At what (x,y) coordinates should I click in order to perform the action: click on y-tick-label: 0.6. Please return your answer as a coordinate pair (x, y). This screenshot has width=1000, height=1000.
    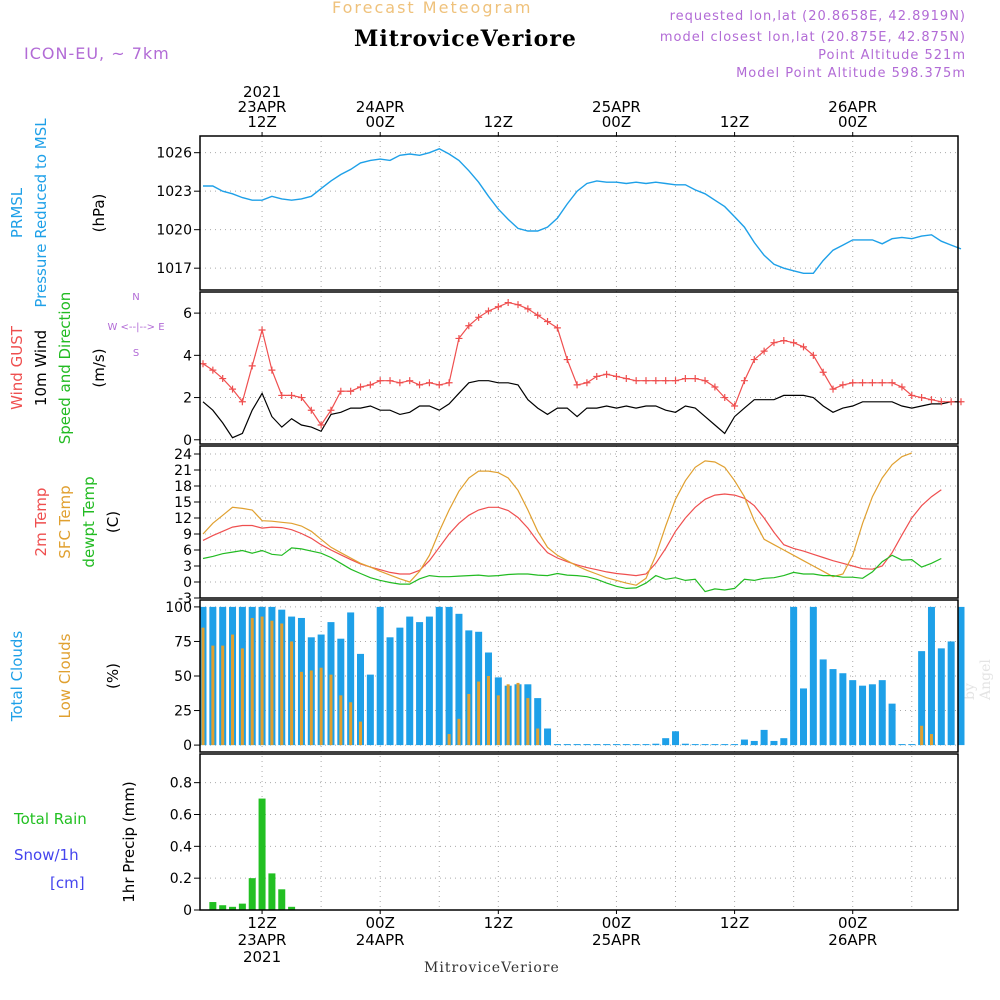
    Looking at the image, I should click on (181, 815).